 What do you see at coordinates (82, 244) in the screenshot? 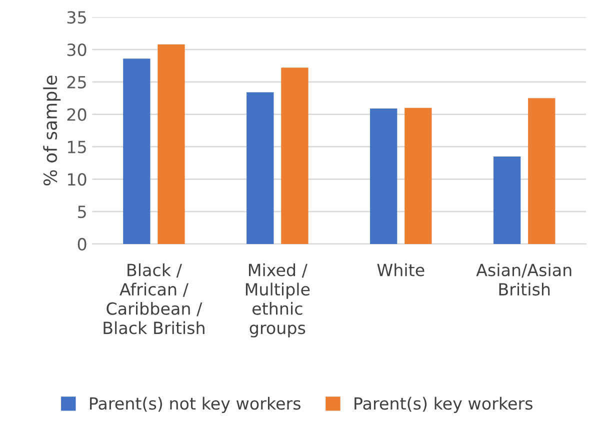
I see `y-tick-label: 0` at bounding box center [82, 244].